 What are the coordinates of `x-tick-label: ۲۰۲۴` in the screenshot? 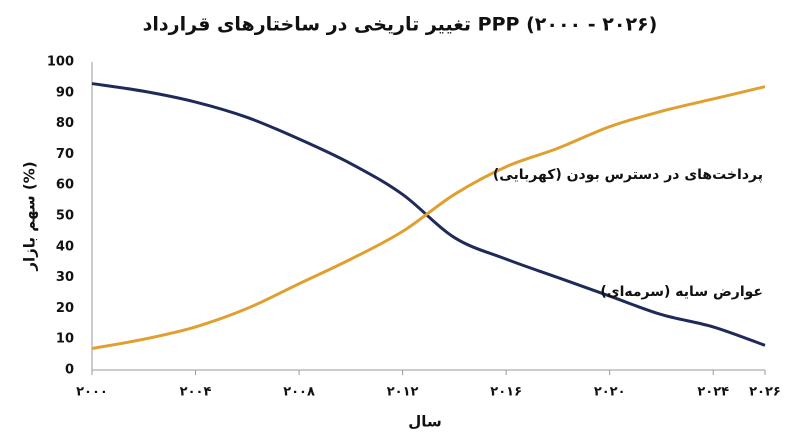 It's located at (713, 392).